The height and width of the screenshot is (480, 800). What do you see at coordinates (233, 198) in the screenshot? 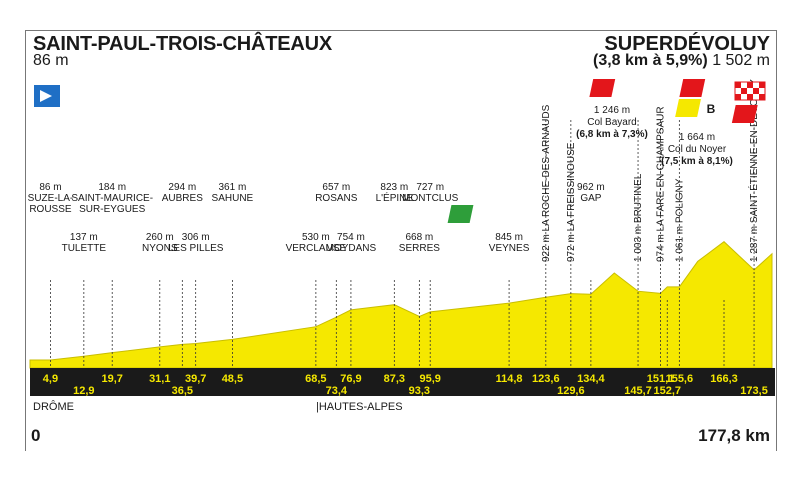
I see `place-name: SAHUNE` at bounding box center [233, 198].